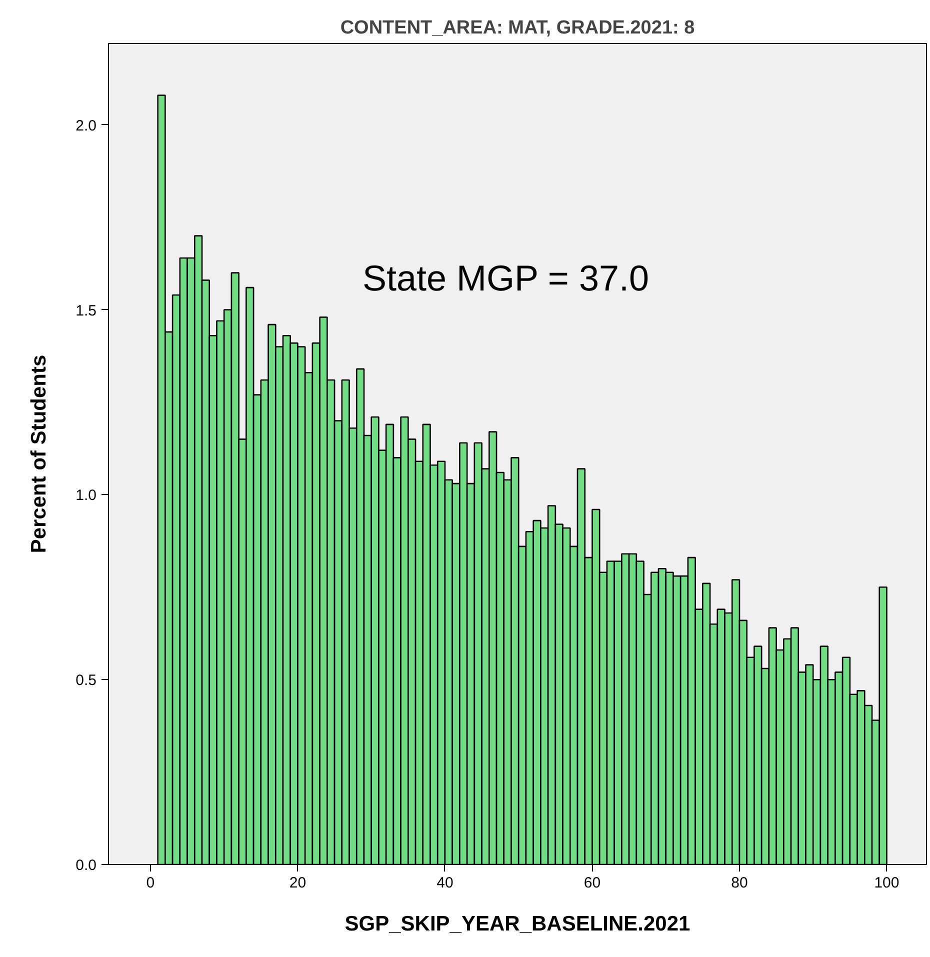 This screenshot has width=930, height=957. Describe the element at coordinates (150, 883) in the screenshot. I see `x-tick-label: 0` at that location.